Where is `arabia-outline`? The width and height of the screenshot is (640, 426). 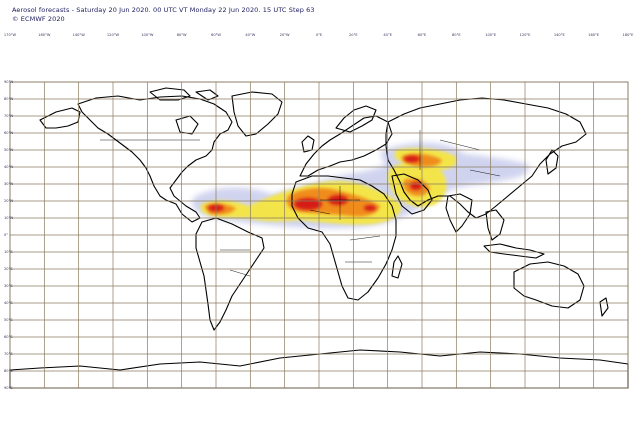 arabia-outline is located at coordinates (412, 194).